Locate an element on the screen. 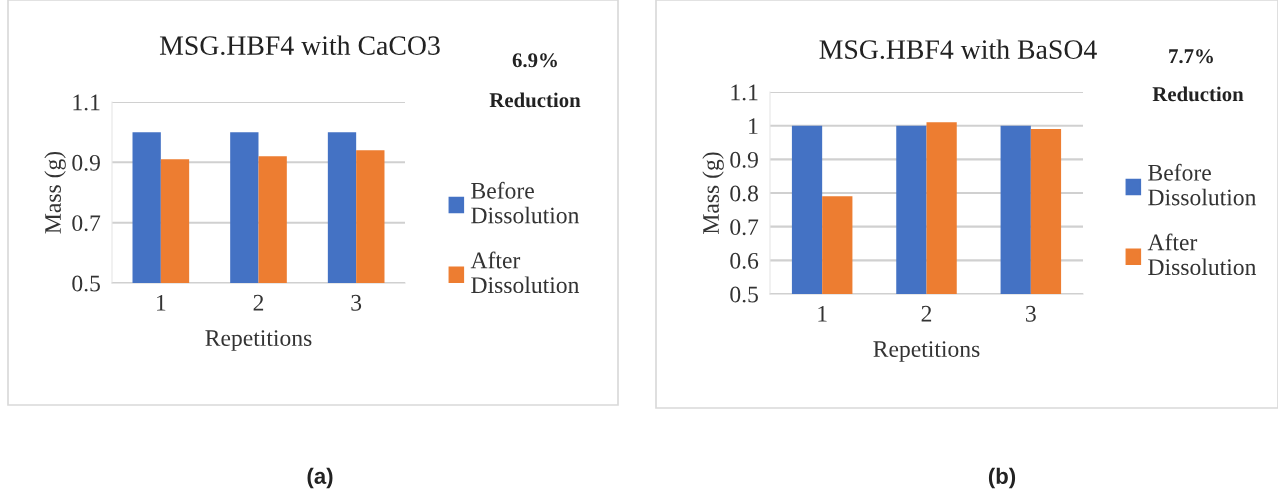 This screenshot has height=500, width=1278. chart-title: MSG.HBF4 with BaSO4 is located at coordinates (958, 49).